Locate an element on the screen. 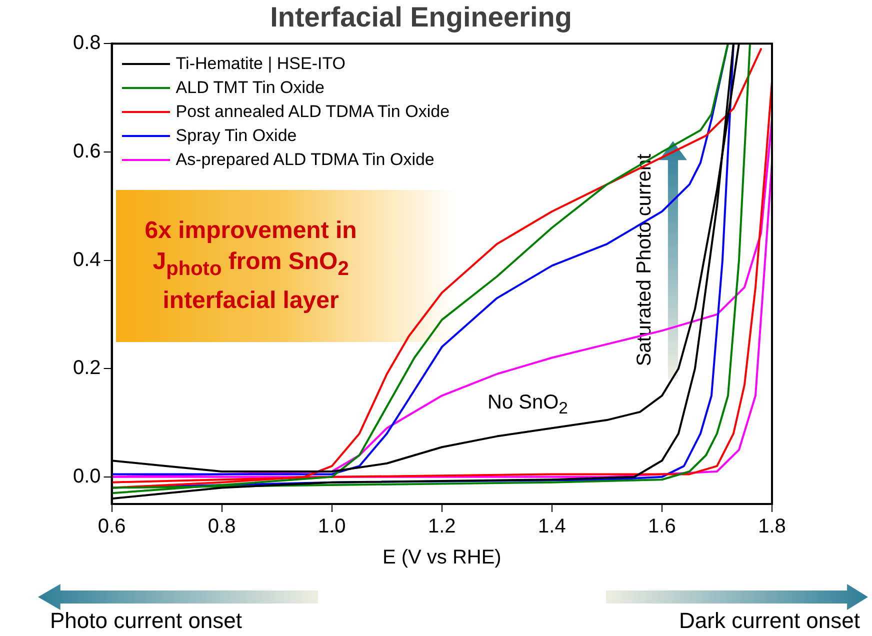 The width and height of the screenshot is (872, 636). legend-label: As-prepared ALD TDMA Tin Oxide is located at coordinates (305, 159).